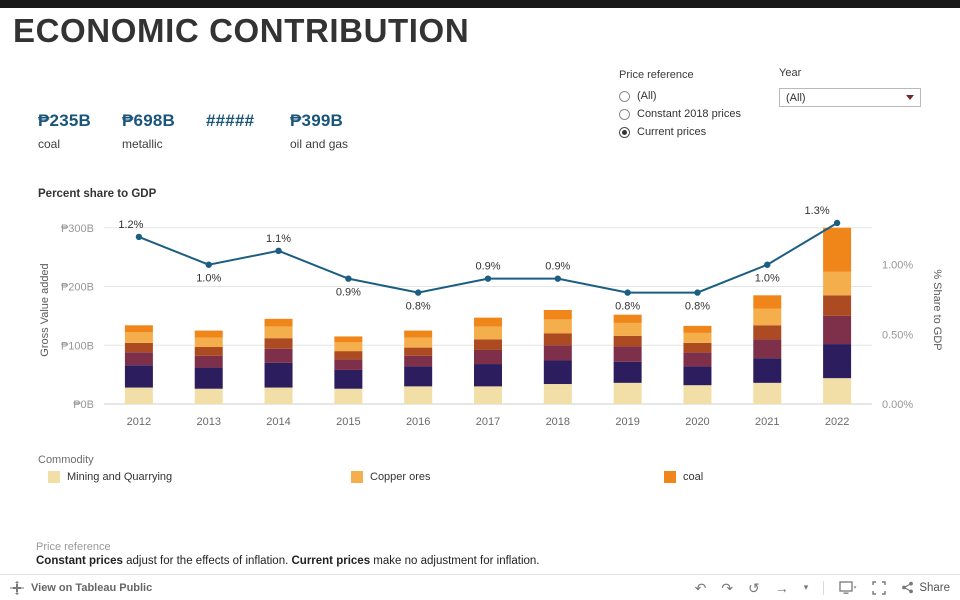 The height and width of the screenshot is (600, 960). What do you see at coordinates (683, 477) in the screenshot?
I see `legend-item: coal` at bounding box center [683, 477].